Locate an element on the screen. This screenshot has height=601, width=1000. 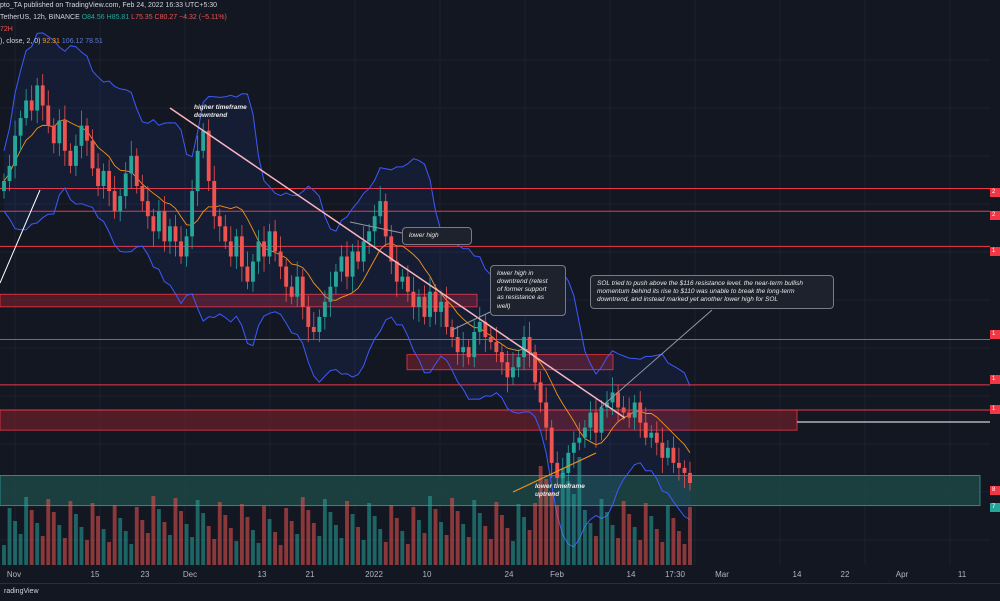
symbol-name: TetherUS, 12h, BINANCE is located at coordinates (40, 17).